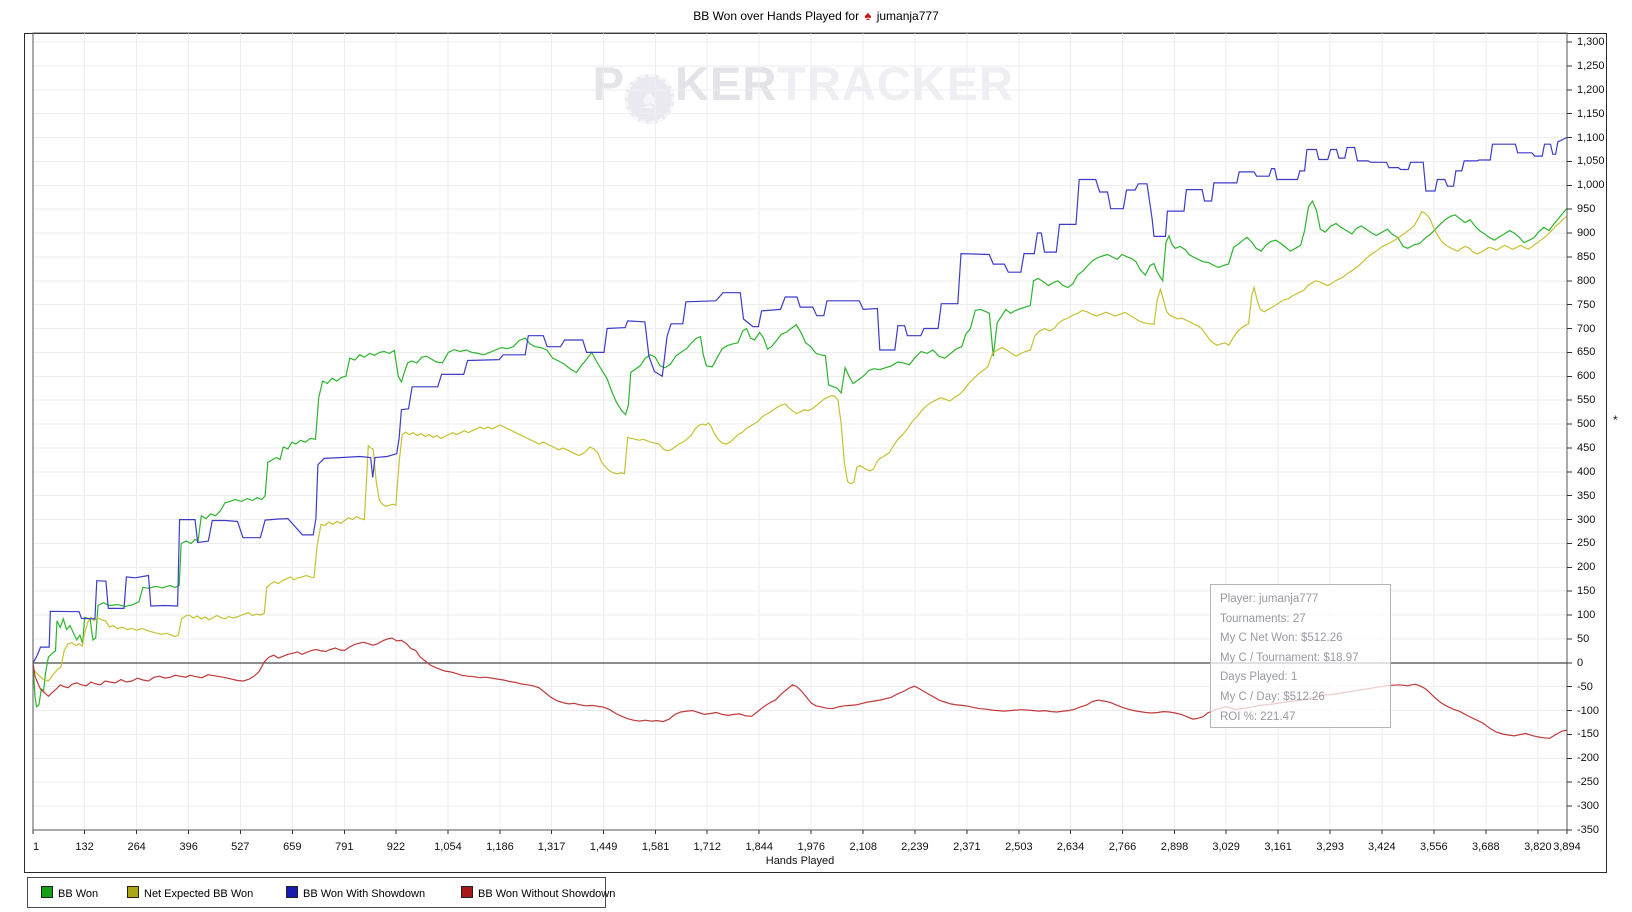 The image size is (1632, 912). Describe the element at coordinates (84, 847) in the screenshot. I see `x-axis-tick-label: 132` at that location.